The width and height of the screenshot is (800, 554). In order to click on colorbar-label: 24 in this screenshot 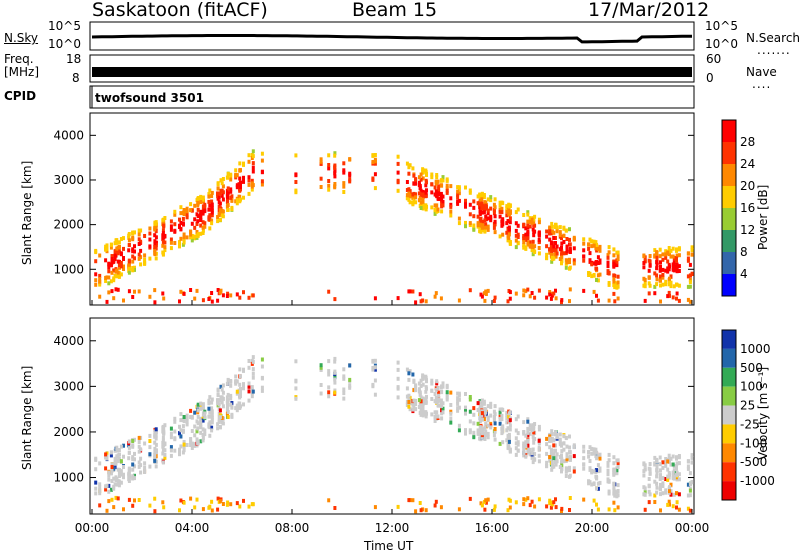, I will do `click(747, 164)`.